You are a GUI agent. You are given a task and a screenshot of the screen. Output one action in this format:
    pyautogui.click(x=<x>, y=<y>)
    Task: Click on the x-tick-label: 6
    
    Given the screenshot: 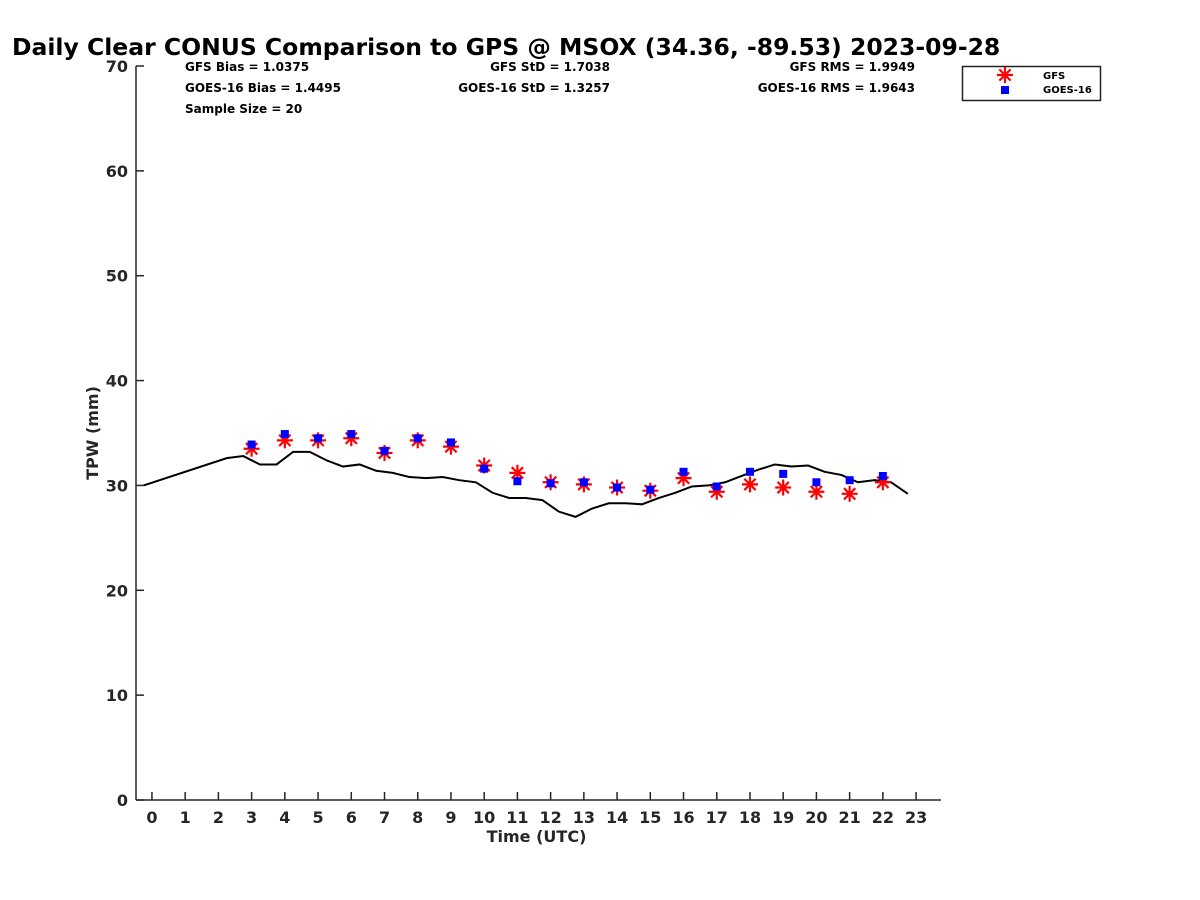 What is the action you would take?
    pyautogui.click(x=351, y=817)
    